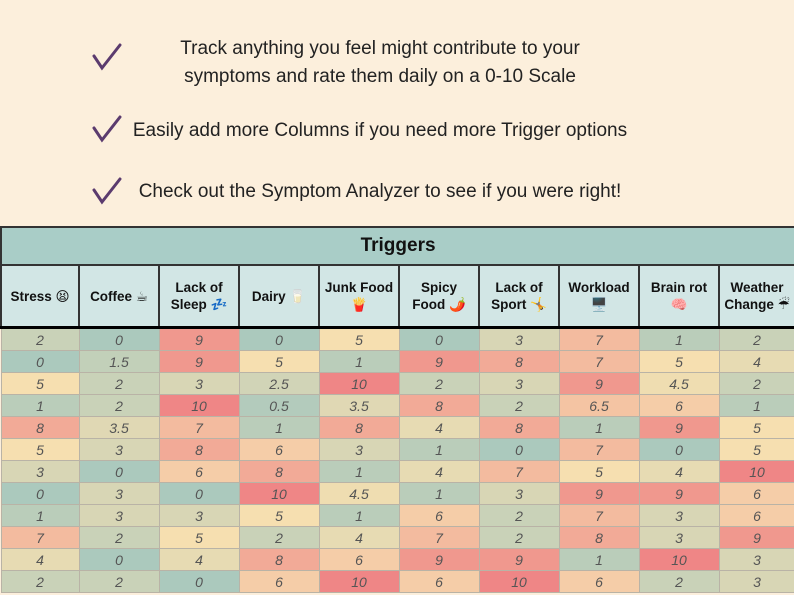  I want to click on column-header: Lack of Sleep 💤, so click(199, 296).